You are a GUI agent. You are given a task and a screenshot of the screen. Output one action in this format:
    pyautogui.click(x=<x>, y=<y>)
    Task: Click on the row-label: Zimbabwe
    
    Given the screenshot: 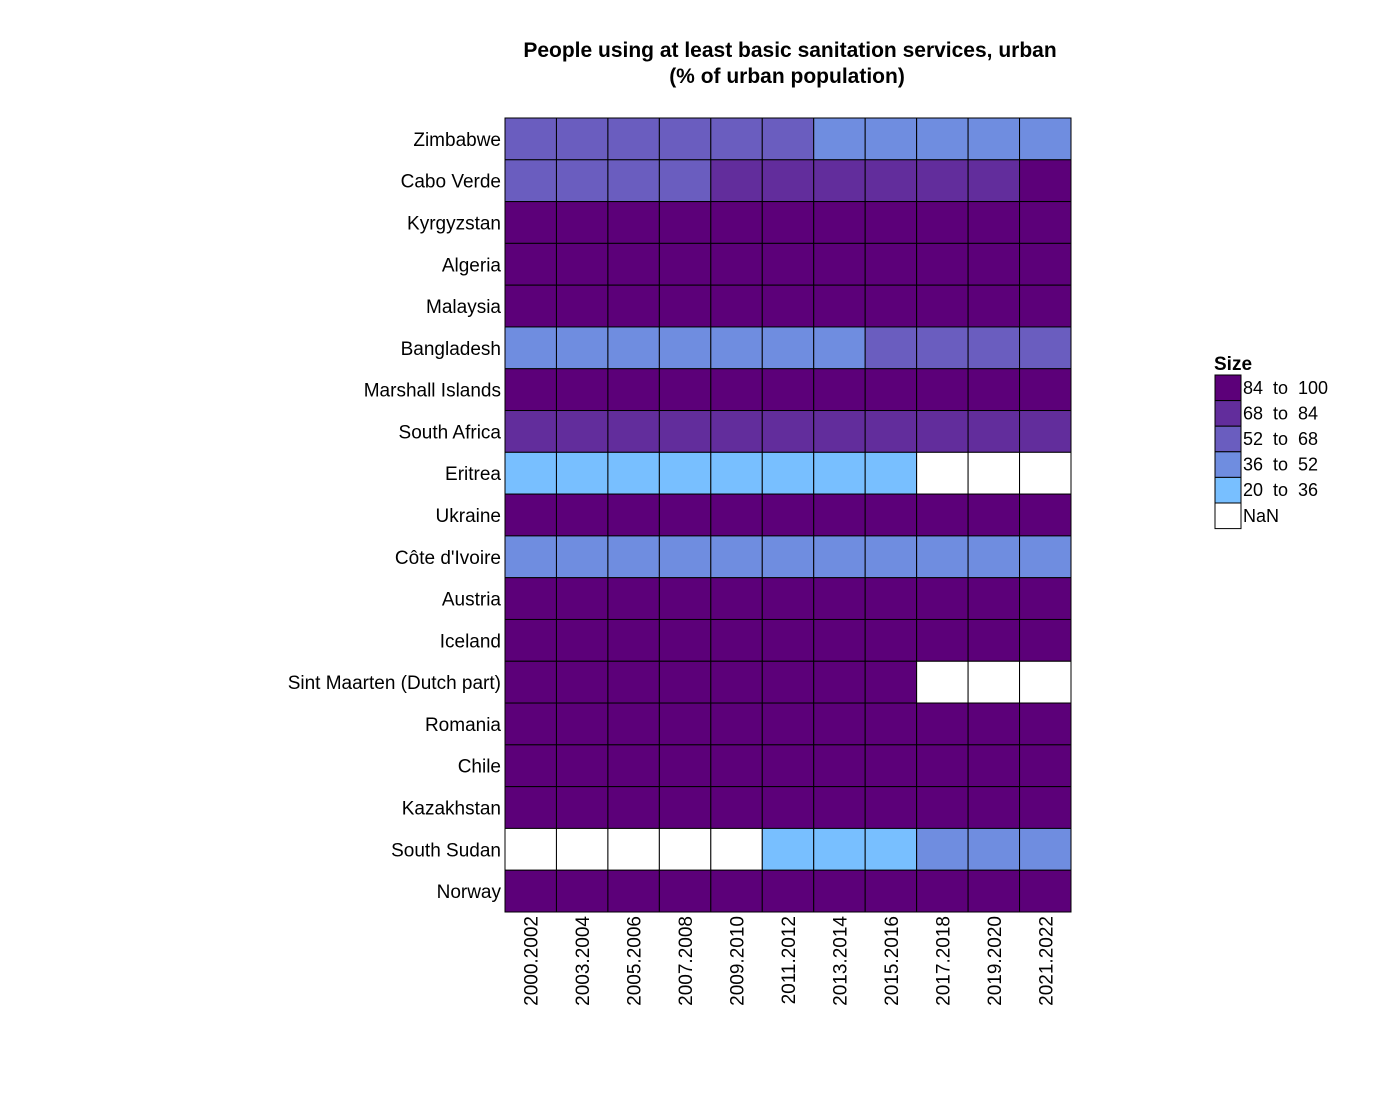 What is the action you would take?
    pyautogui.click(x=457, y=140)
    